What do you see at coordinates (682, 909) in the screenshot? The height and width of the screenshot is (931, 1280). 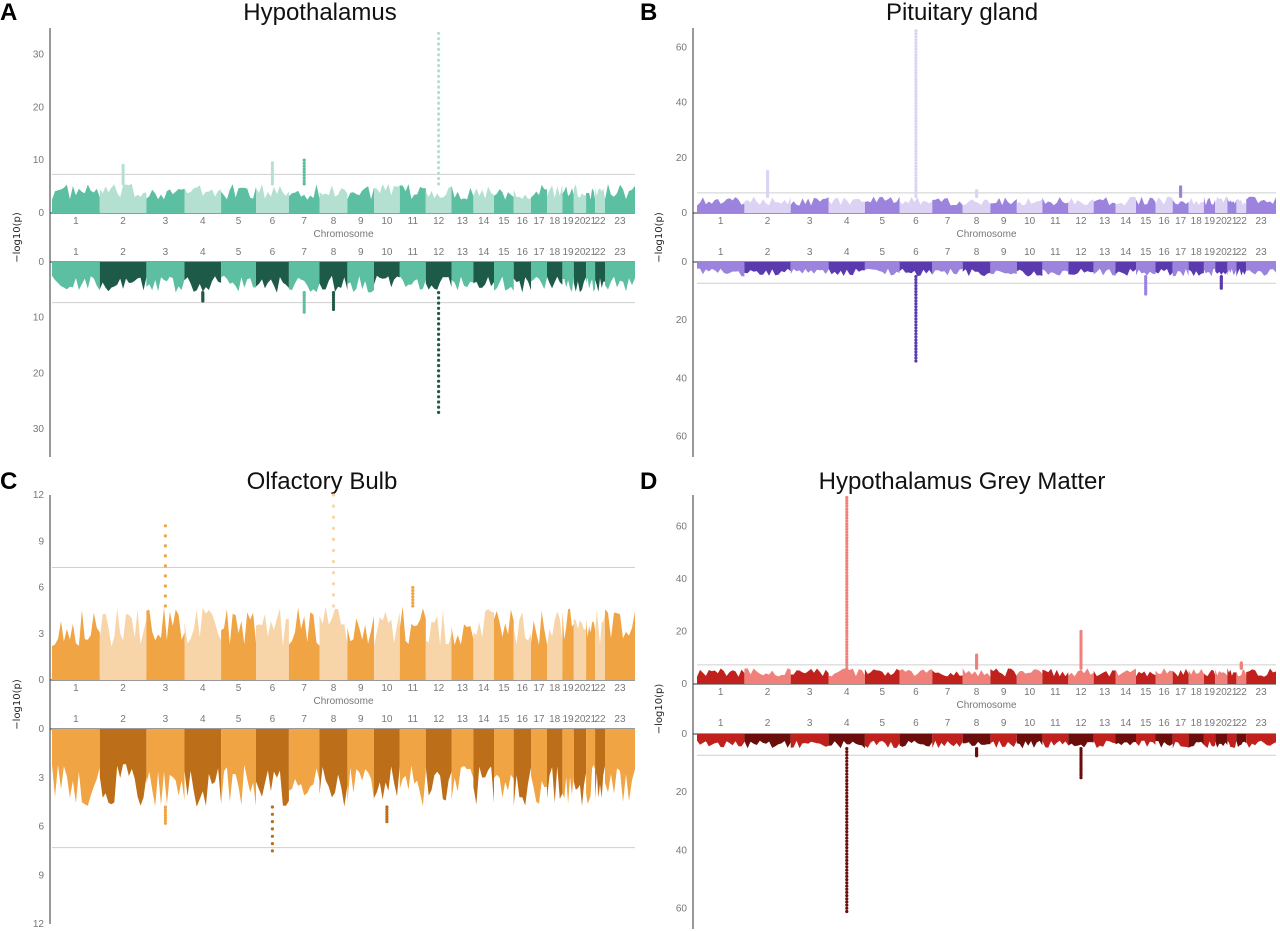 I see `y-tick-bottom-d-60: 60` at bounding box center [682, 909].